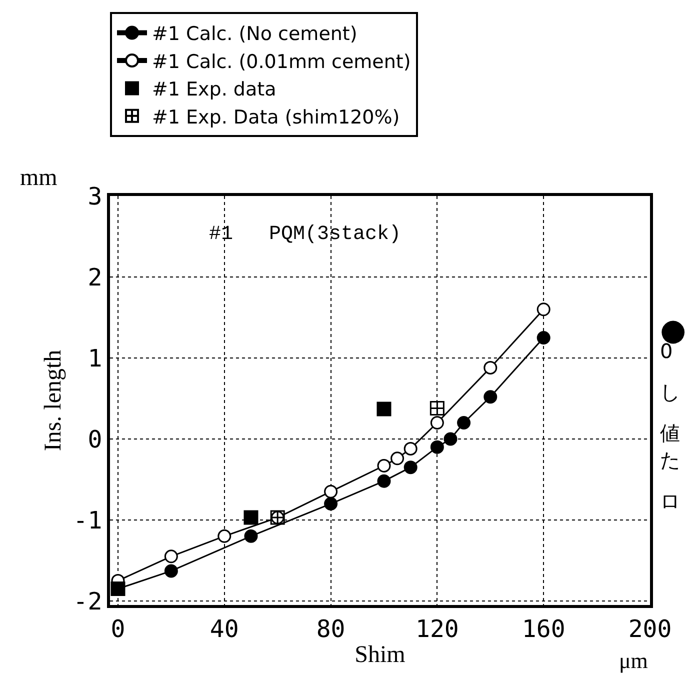 This screenshot has height=695, width=690. Describe the element at coordinates (437, 628) in the screenshot. I see `x-tick-label: 120` at that location.